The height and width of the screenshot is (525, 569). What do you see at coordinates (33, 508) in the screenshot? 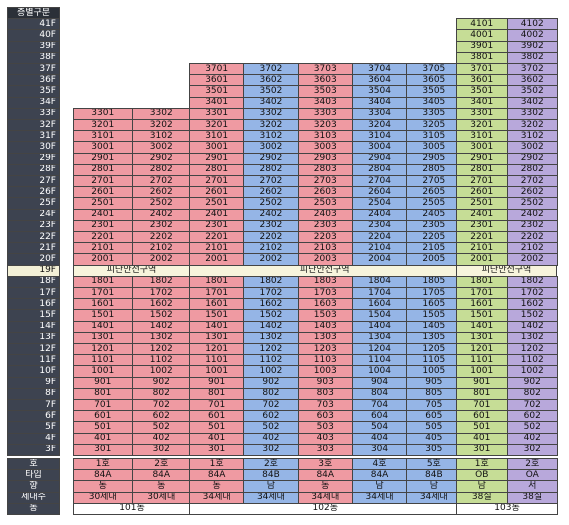
I see `summary-label: 동` at bounding box center [33, 508].